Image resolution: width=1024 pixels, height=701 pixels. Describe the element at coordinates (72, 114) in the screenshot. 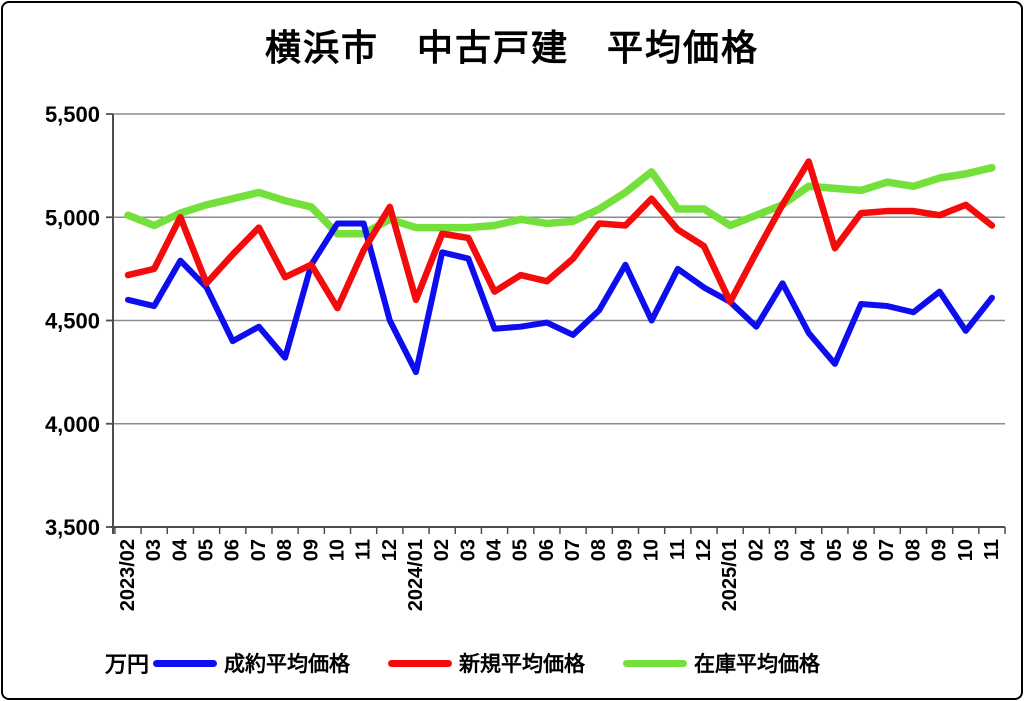

I see `y-axis-label: 5,500` at that location.